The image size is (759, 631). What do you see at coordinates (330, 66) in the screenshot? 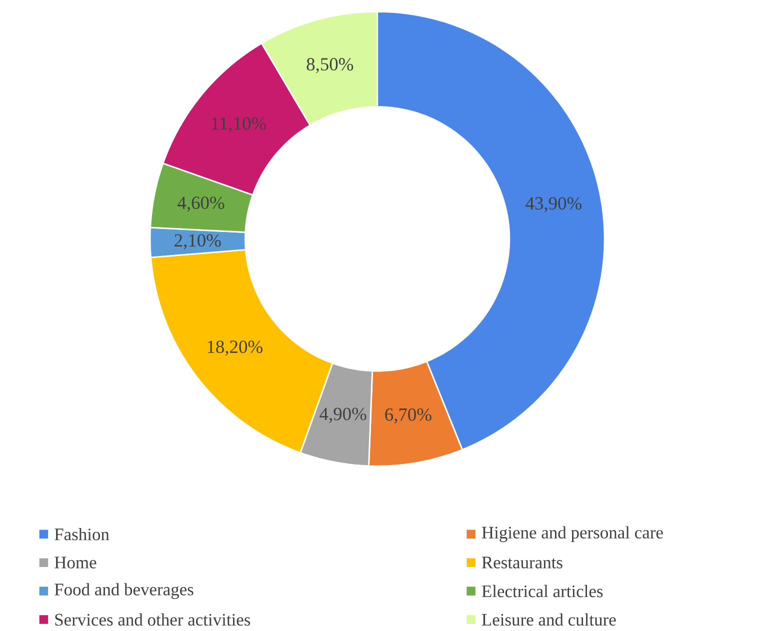
I see `data-label: 8,50%` at bounding box center [330, 66].